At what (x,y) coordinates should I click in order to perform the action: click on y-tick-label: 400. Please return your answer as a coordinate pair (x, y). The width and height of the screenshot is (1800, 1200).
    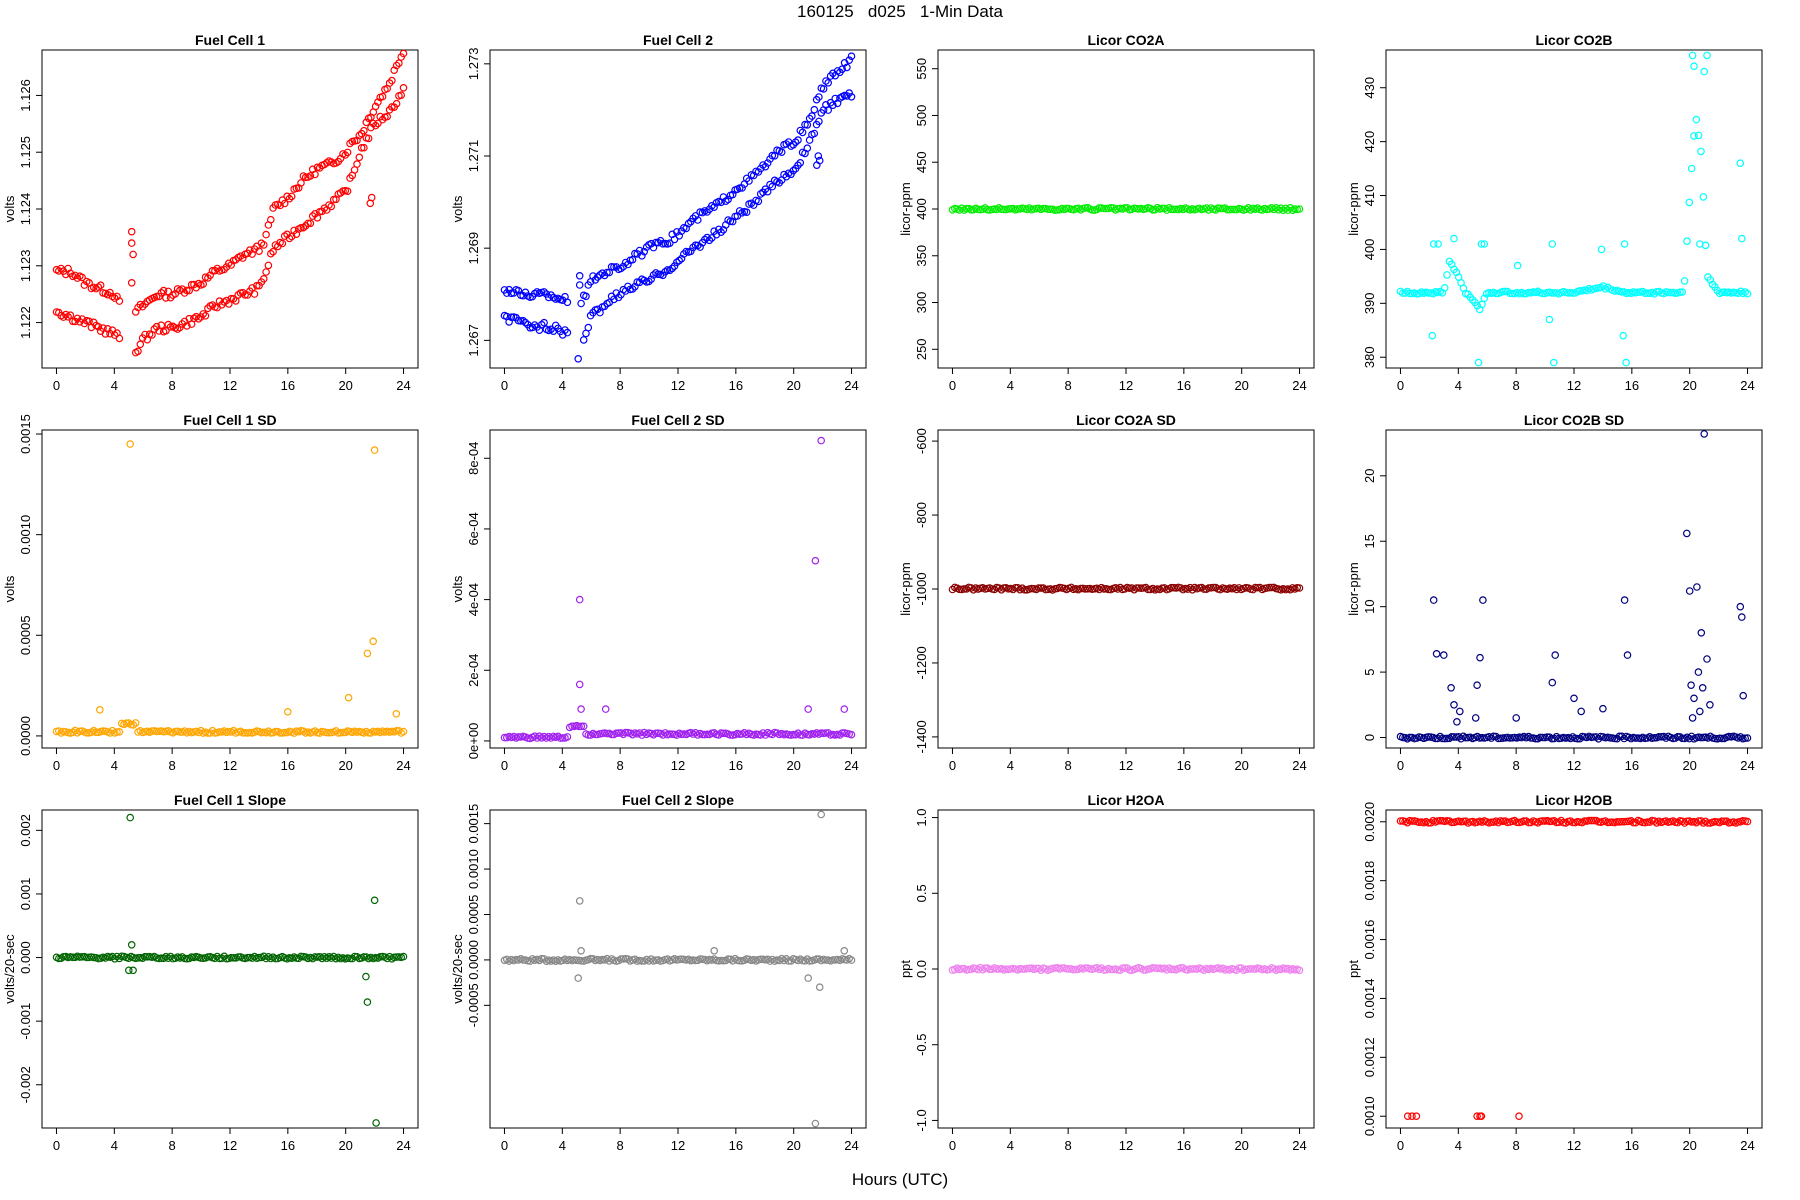
    Looking at the image, I should click on (1369, 250).